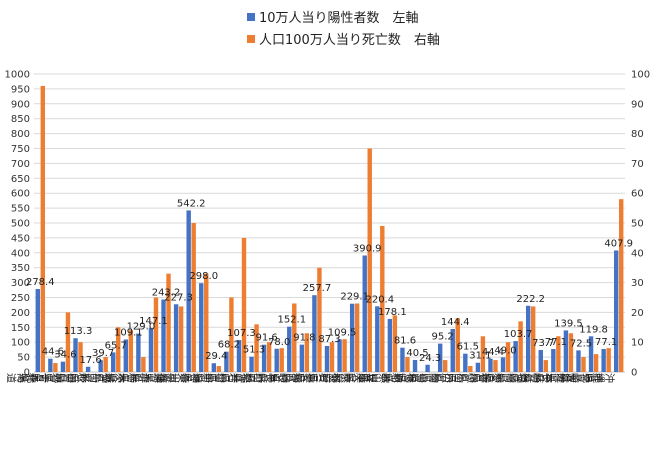 This screenshot has height=454, width=656. Describe the element at coordinates (83, 377) in the screenshot. I see `category-label: 山形県` at that location.